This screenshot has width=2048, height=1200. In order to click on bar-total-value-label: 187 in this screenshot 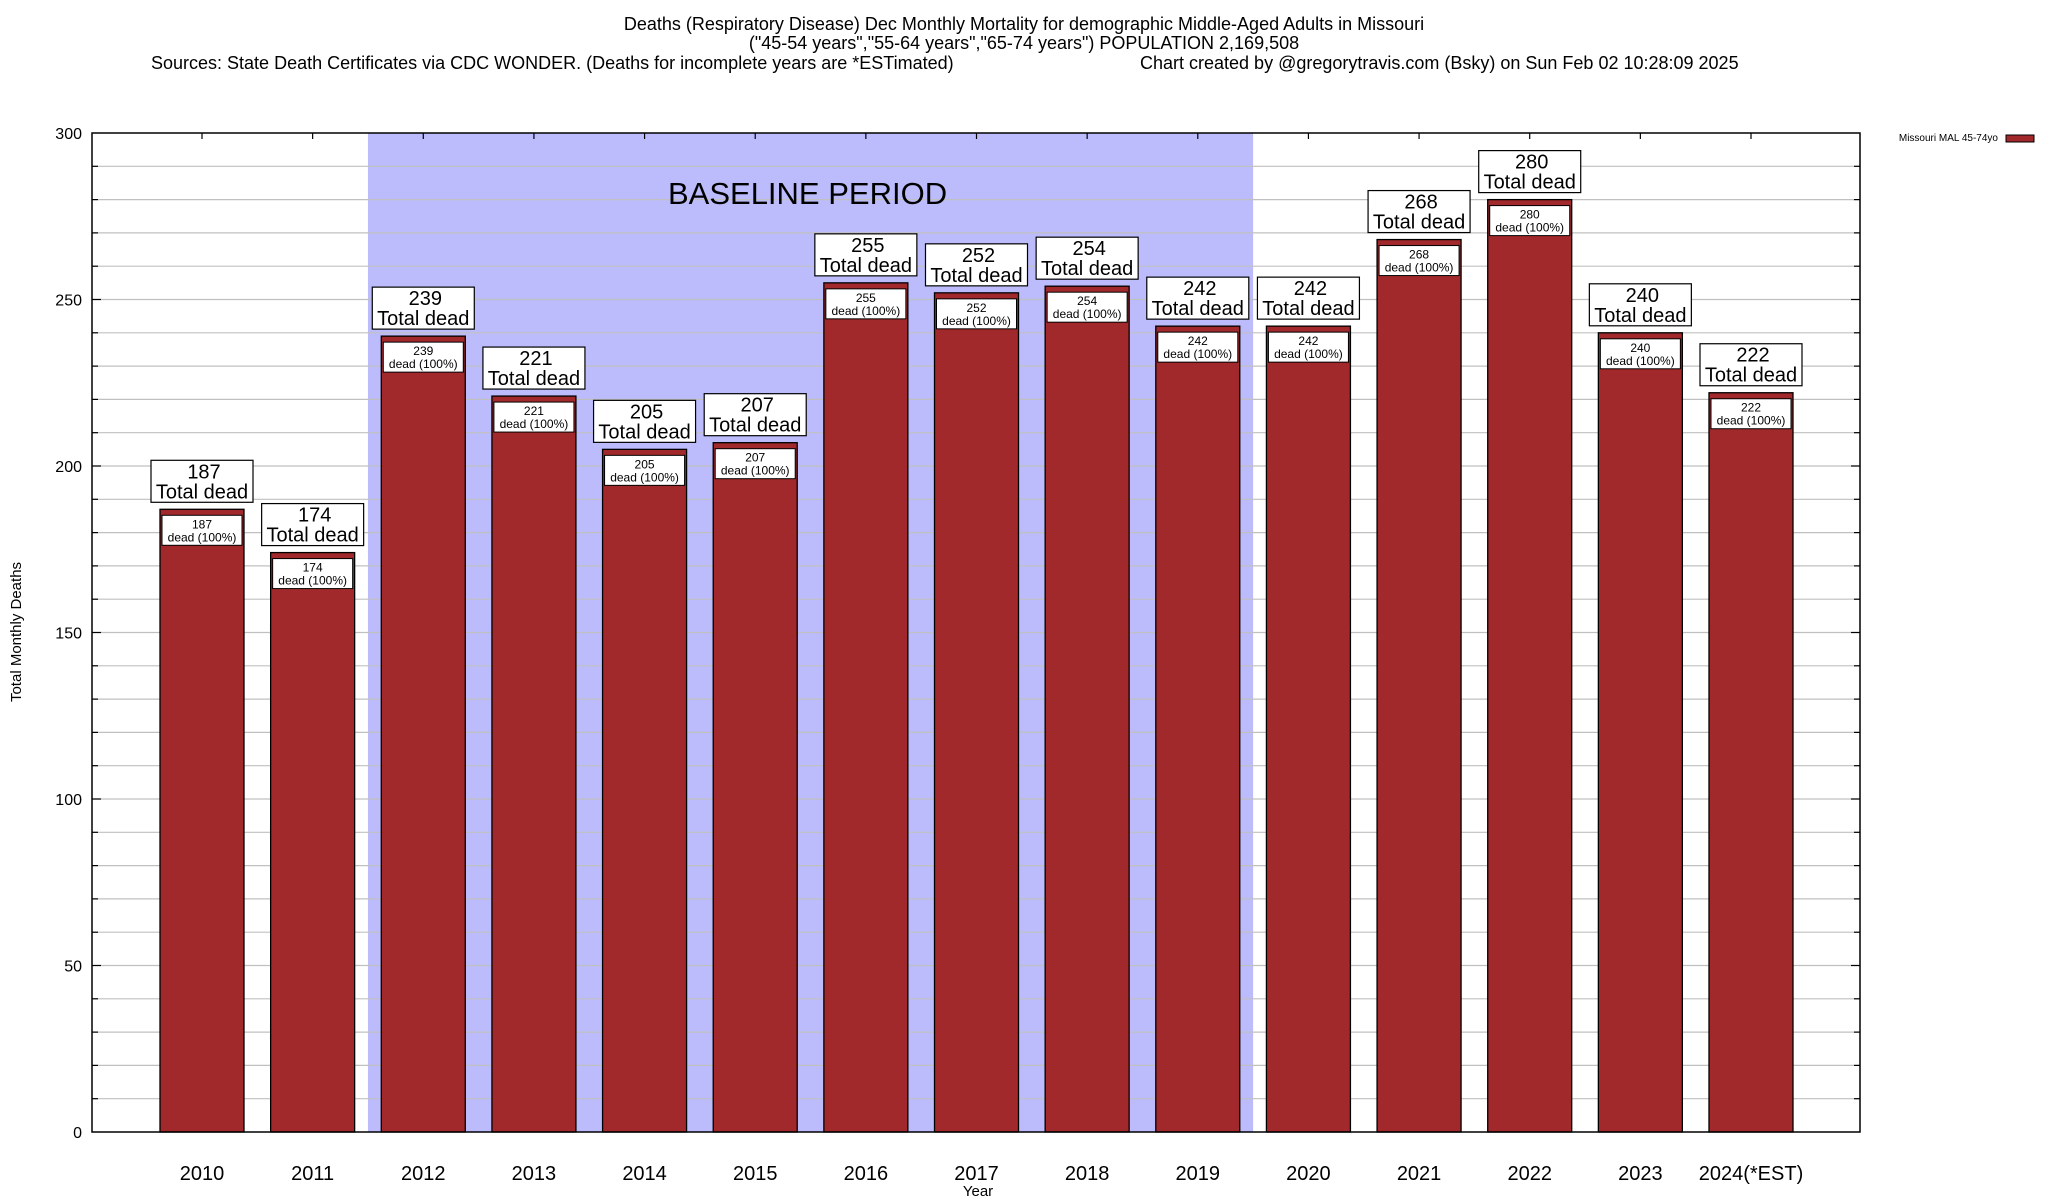, I will do `click(203, 472)`.